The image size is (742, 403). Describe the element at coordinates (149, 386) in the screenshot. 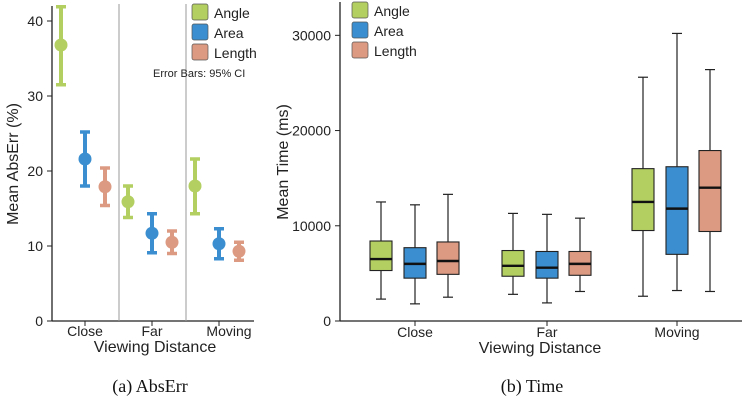

I see `caption-a: (a) AbsErr` at that location.